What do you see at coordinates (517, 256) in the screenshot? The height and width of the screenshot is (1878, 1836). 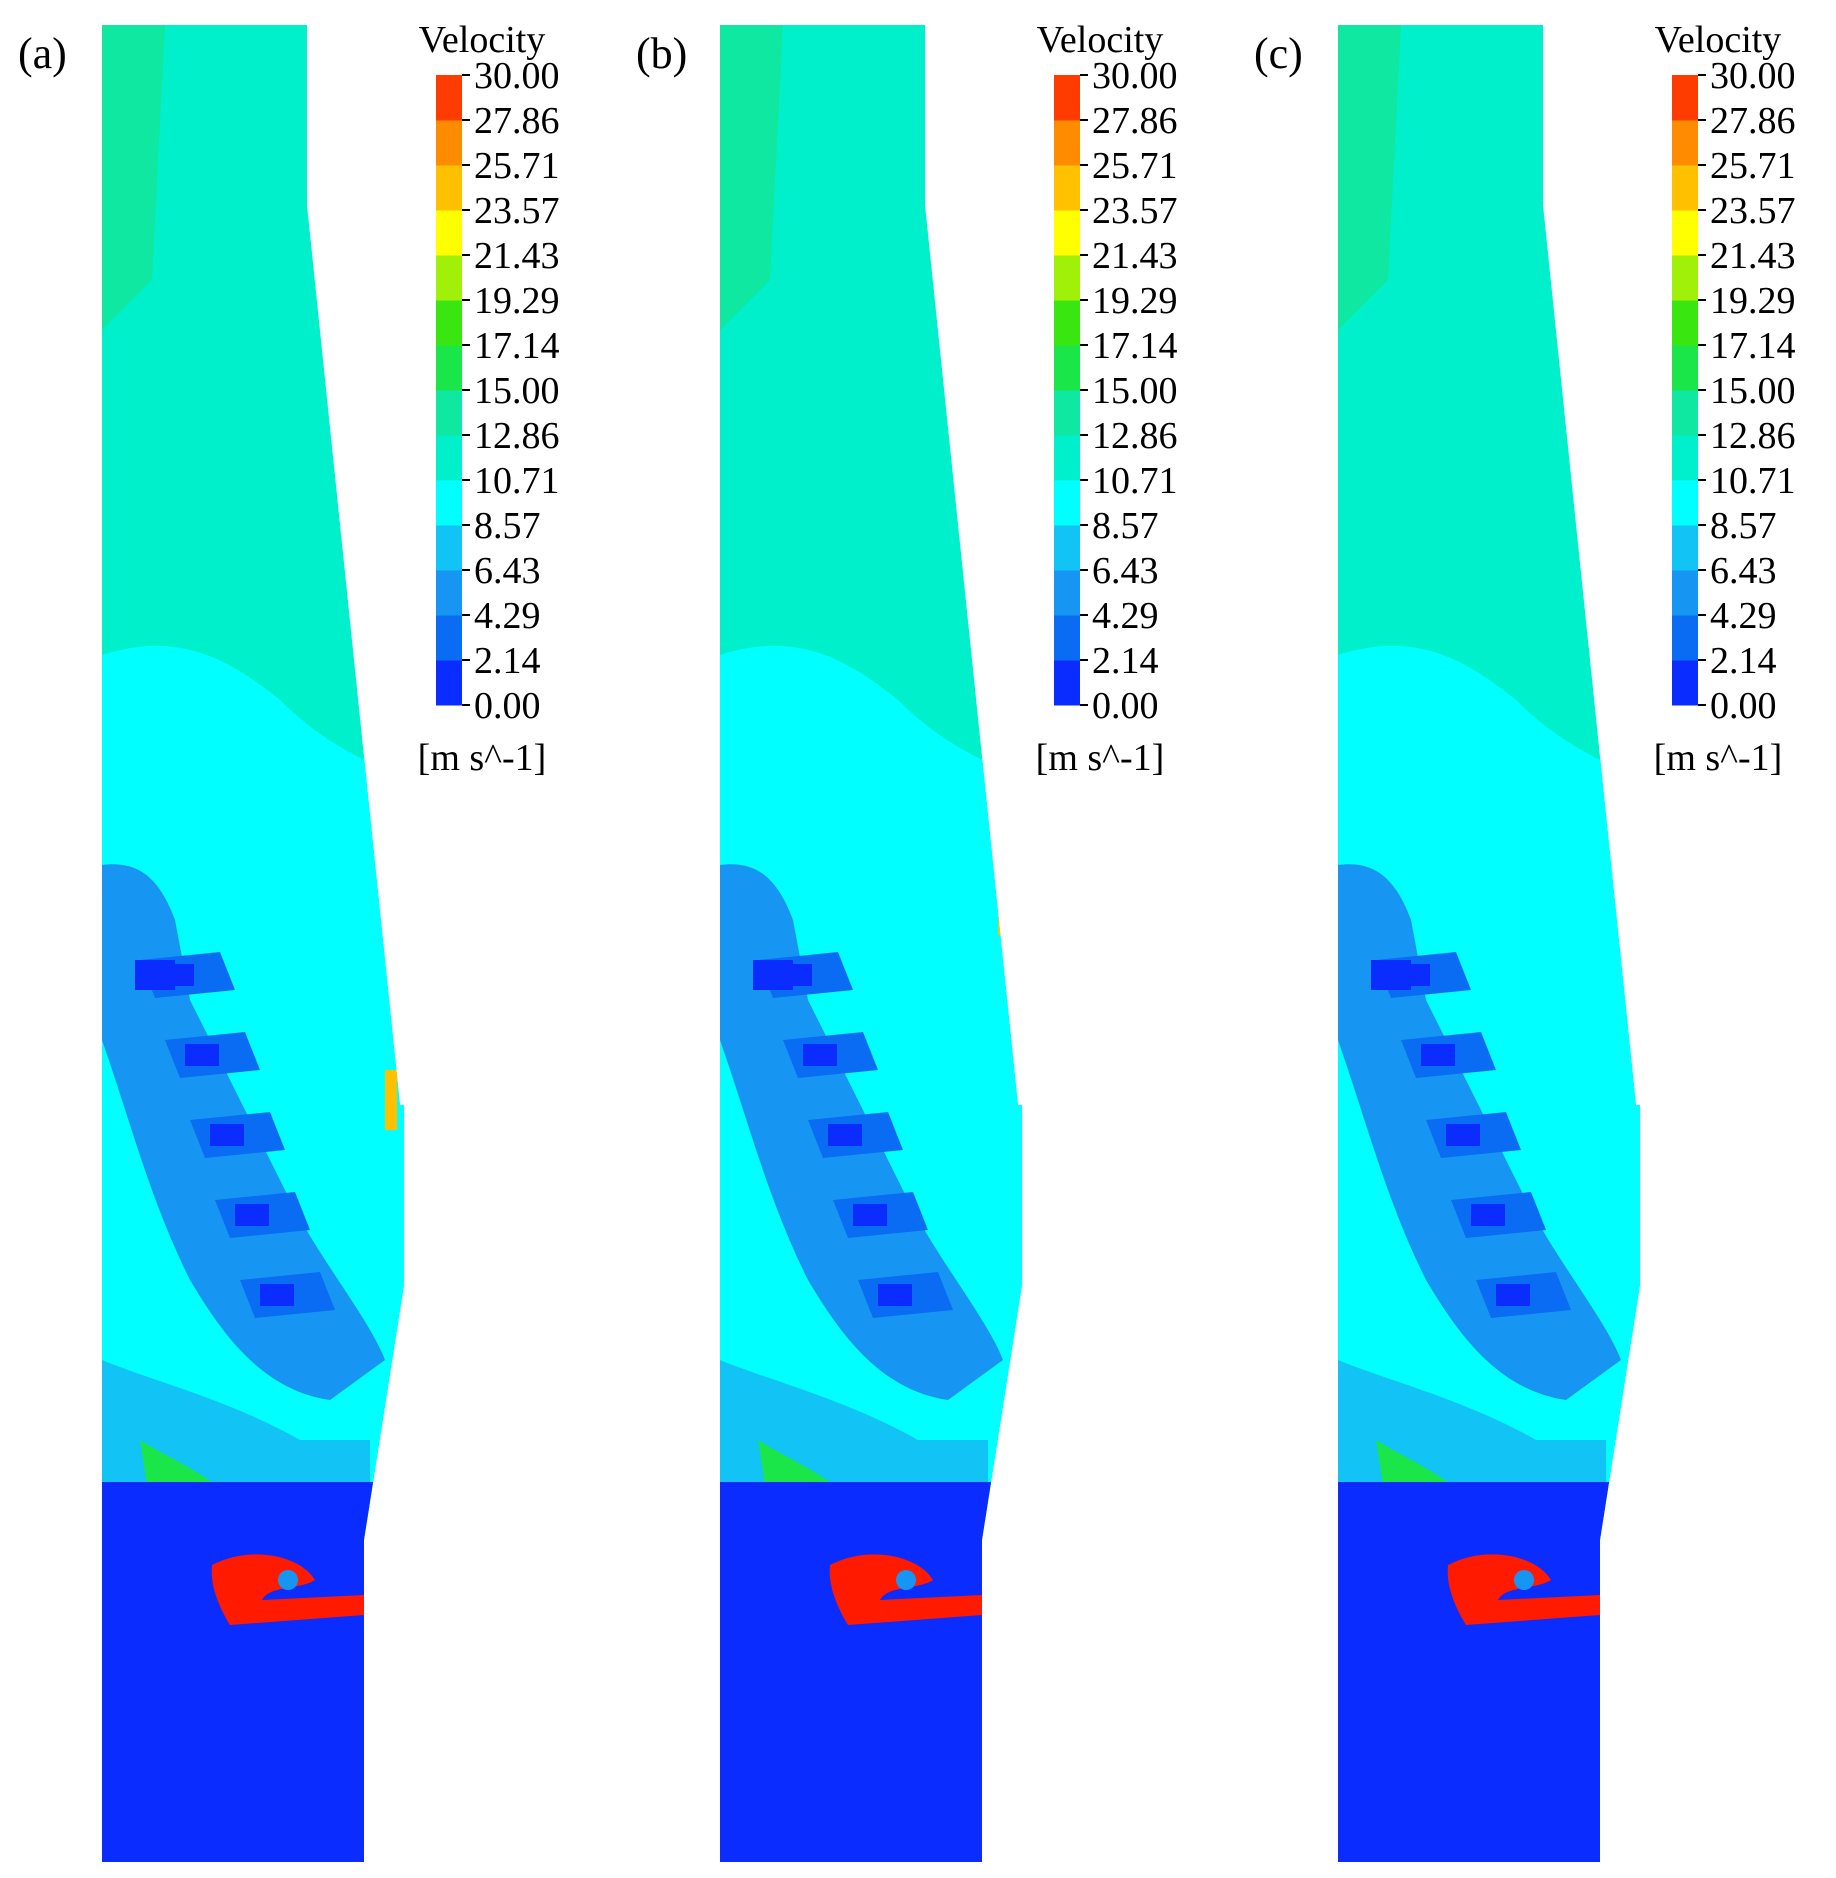 I see `legend-tick-label: 21.43` at bounding box center [517, 256].